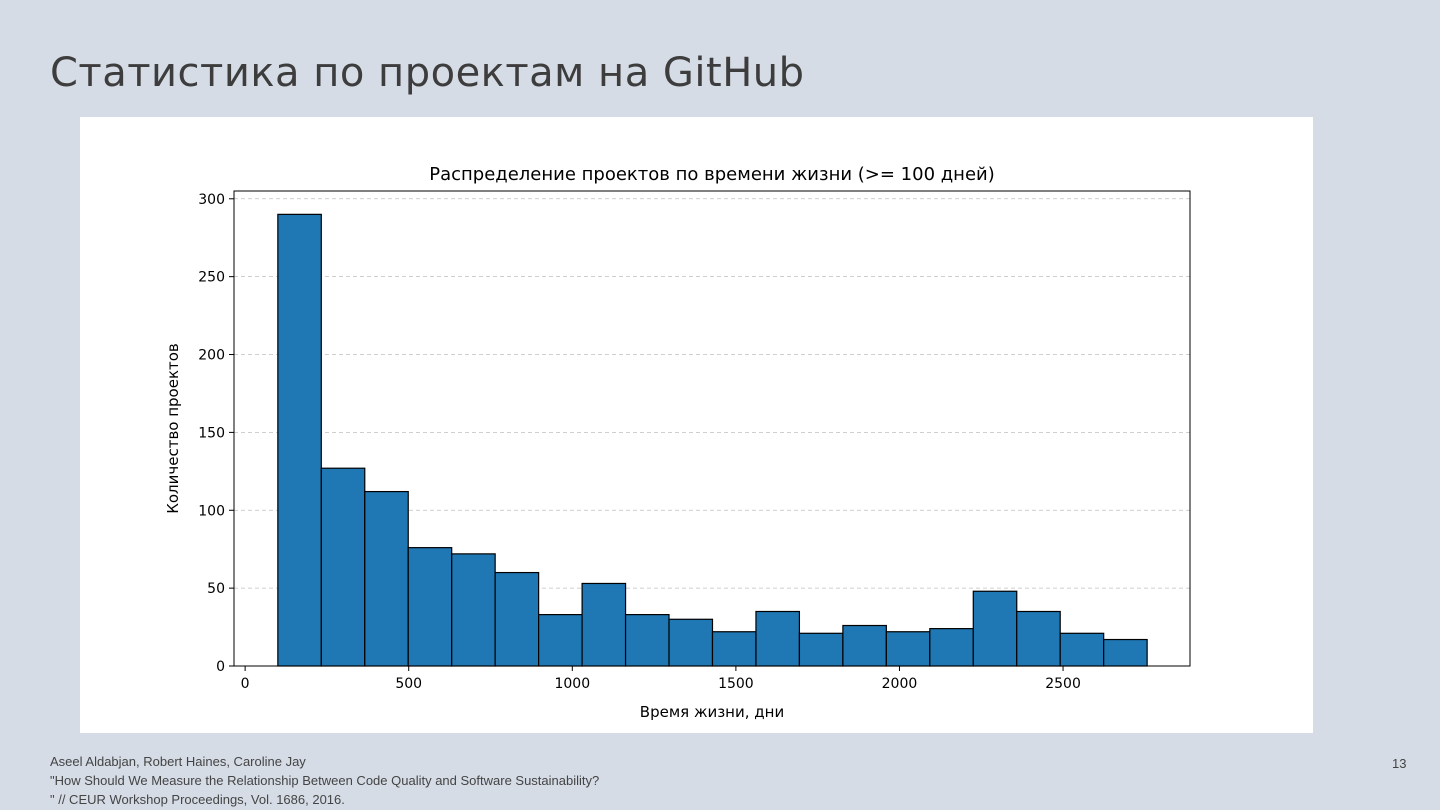 The image size is (1440, 810). Describe the element at coordinates (736, 684) in the screenshot. I see `x-tick-label: 1500` at that location.